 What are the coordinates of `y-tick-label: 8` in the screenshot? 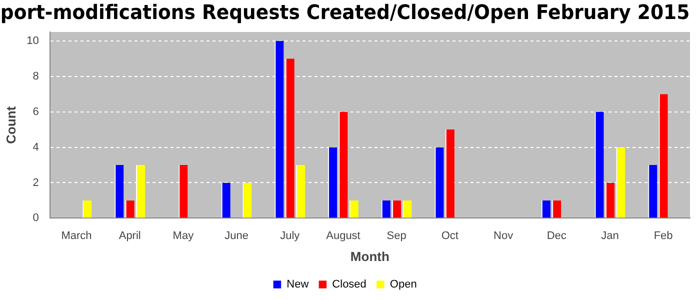 It's located at (35, 76).